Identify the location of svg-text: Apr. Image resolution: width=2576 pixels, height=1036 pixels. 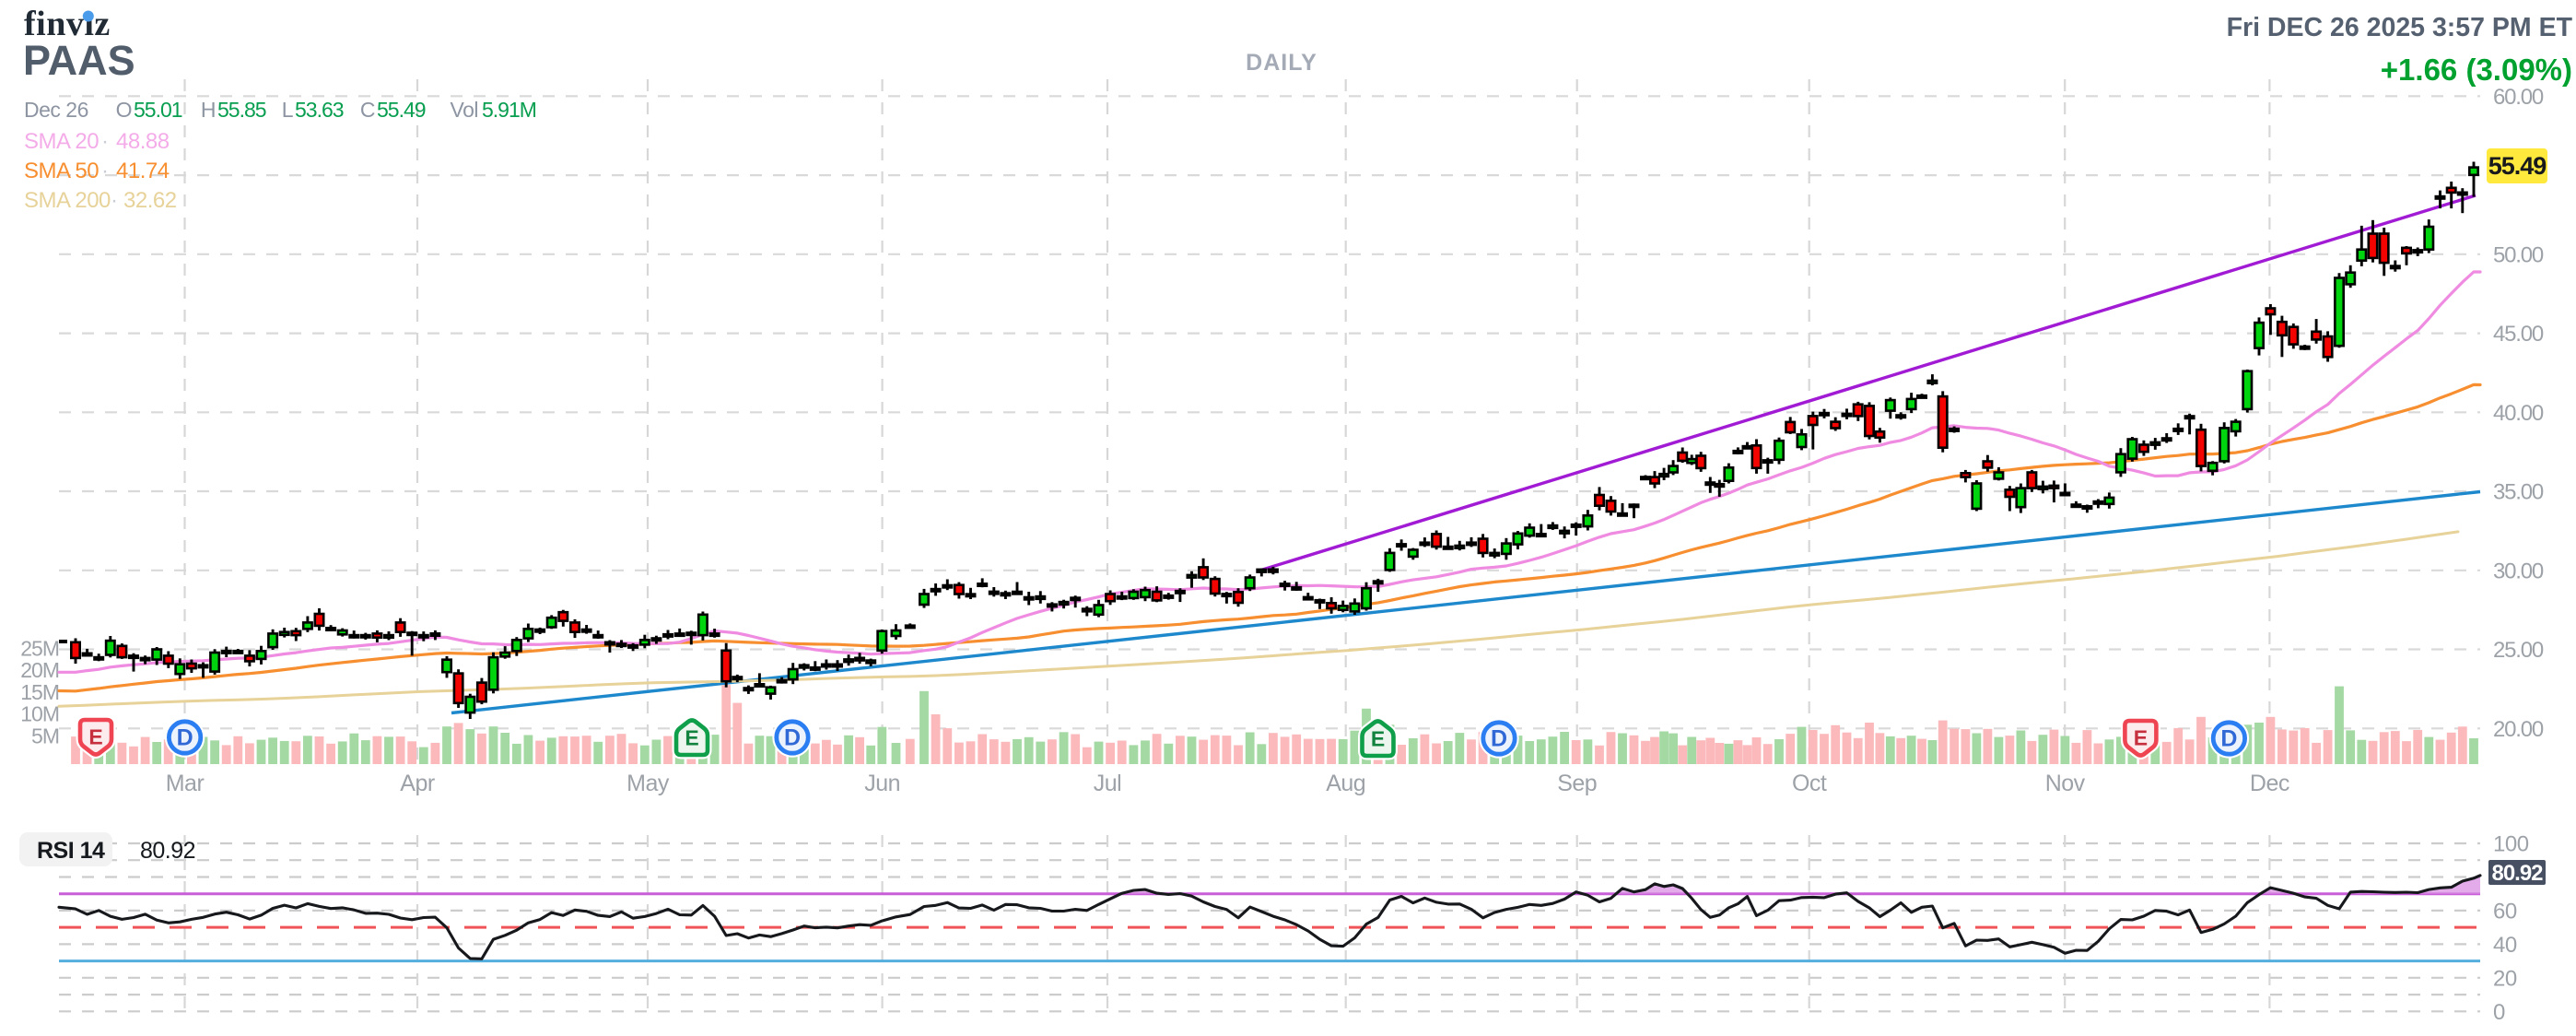
(417, 784).